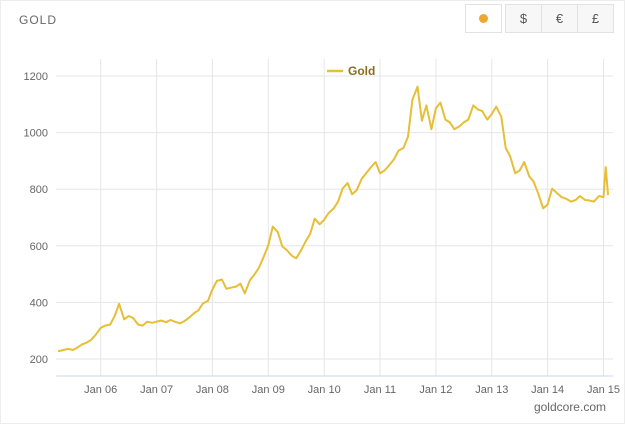 This screenshot has width=625, height=424. I want to click on y-axis-tick-label: 200, so click(39, 360).